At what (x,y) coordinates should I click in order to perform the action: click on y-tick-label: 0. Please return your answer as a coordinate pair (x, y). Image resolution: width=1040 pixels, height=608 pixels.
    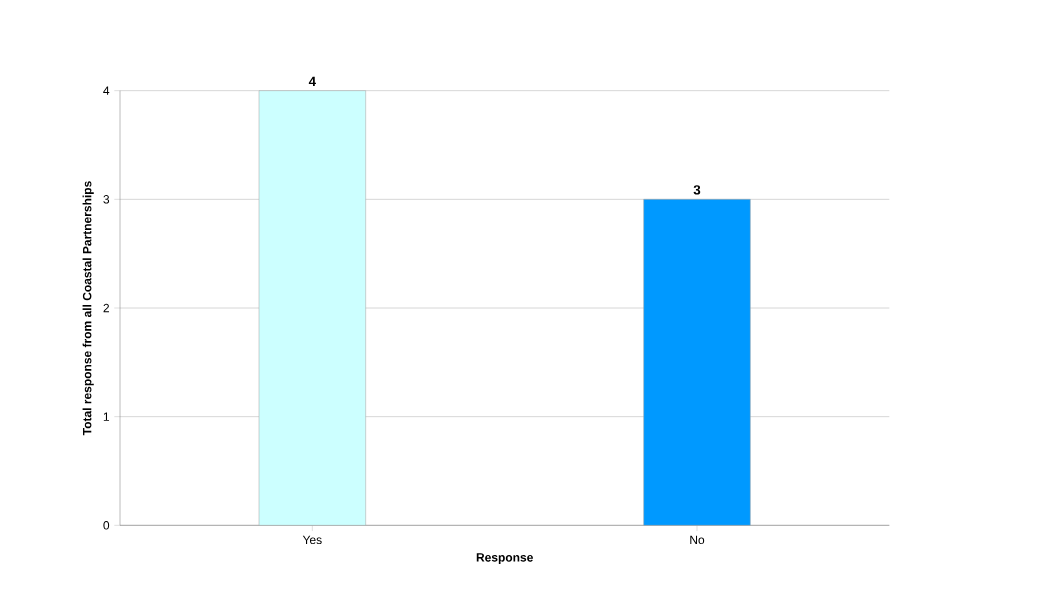
    Looking at the image, I should click on (106, 525).